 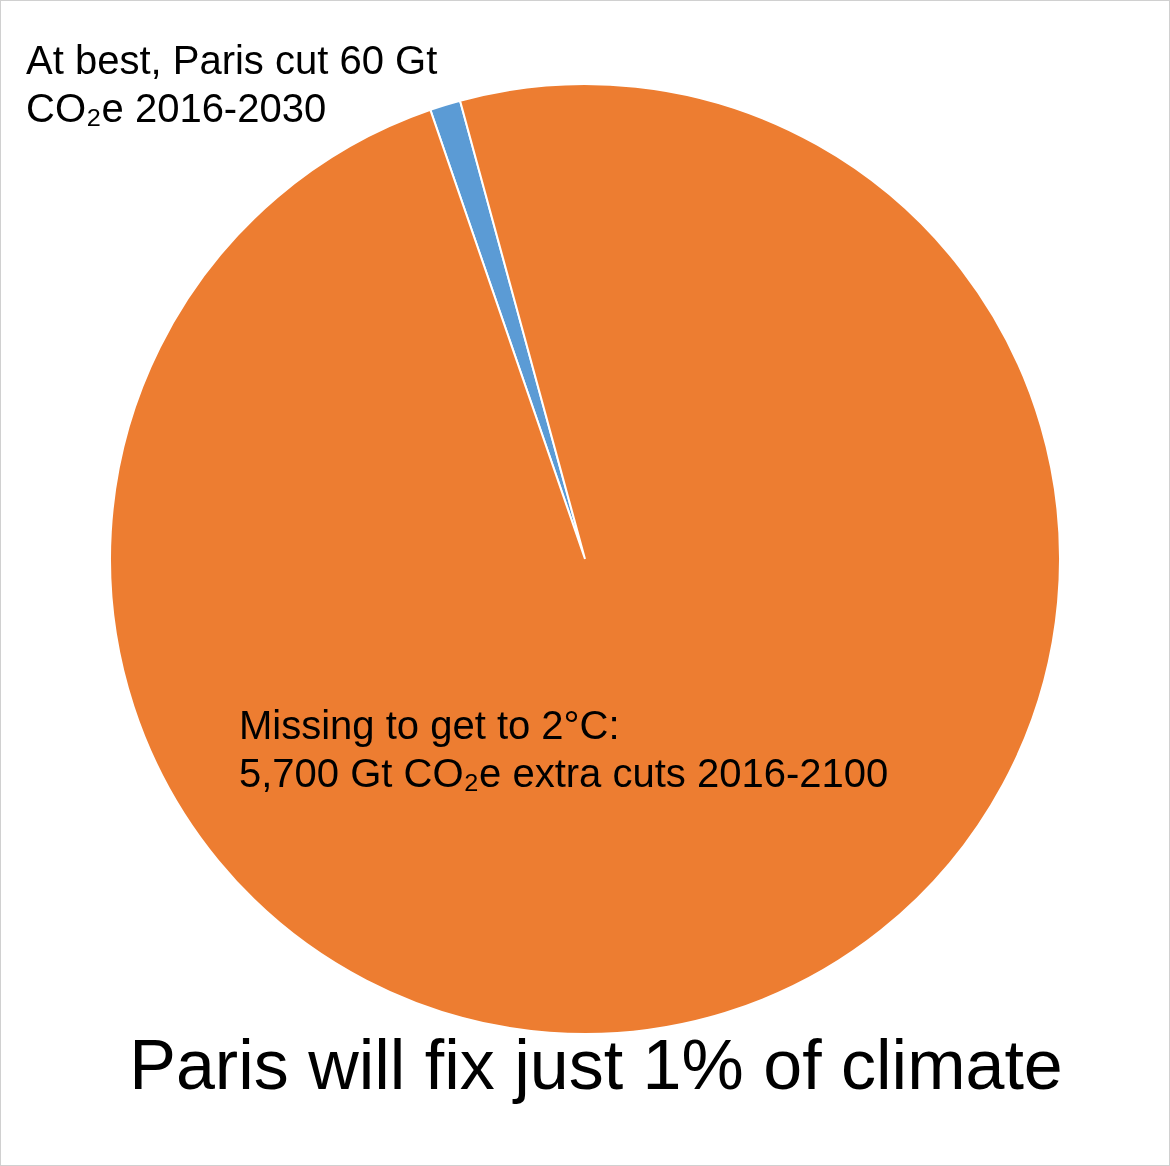 I want to click on slice-label: Missing to get to 2°C: 5,700 Gt CO₂e extra cuts 2016-2100, so click(x=564, y=749).